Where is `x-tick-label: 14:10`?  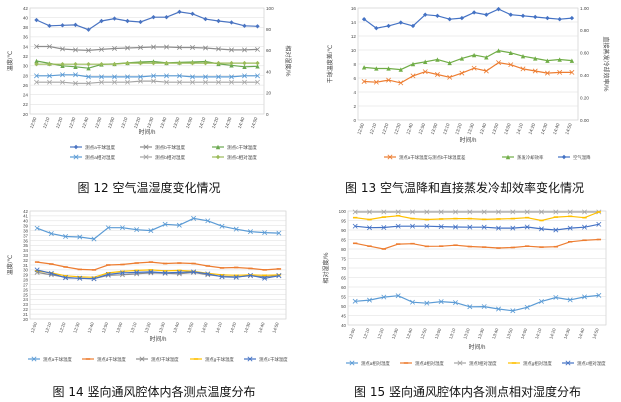 x-tick-label: 14:10 is located at coordinates (519, 128).